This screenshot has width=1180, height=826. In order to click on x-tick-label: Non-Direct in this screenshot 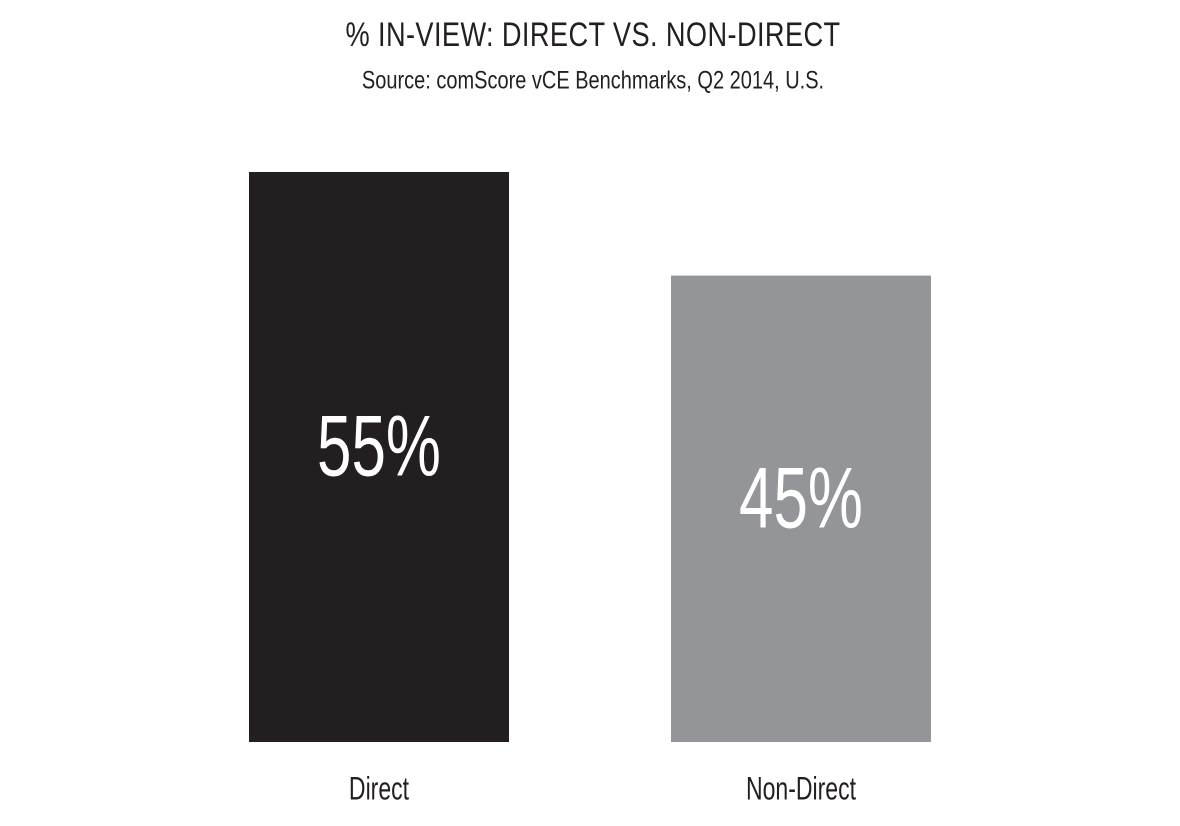, I will do `click(801, 789)`.